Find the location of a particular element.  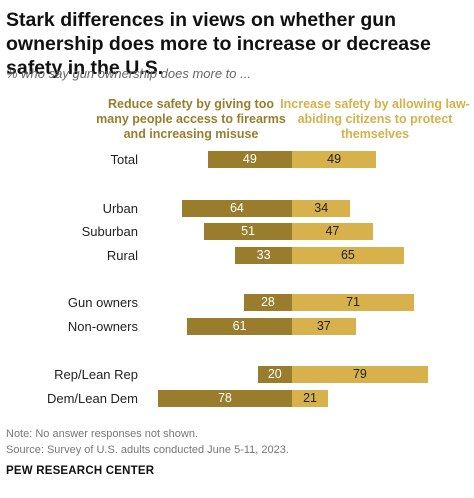

bar-reduce-rep-lean-rep: 20 is located at coordinates (274, 374).